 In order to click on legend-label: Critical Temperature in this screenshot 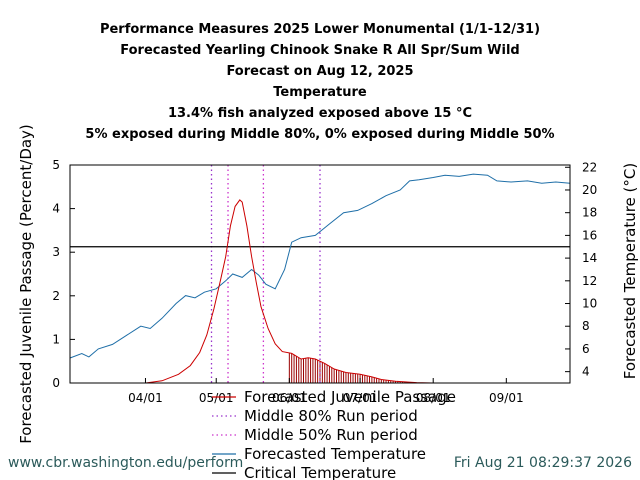, I will do `click(320, 472)`.